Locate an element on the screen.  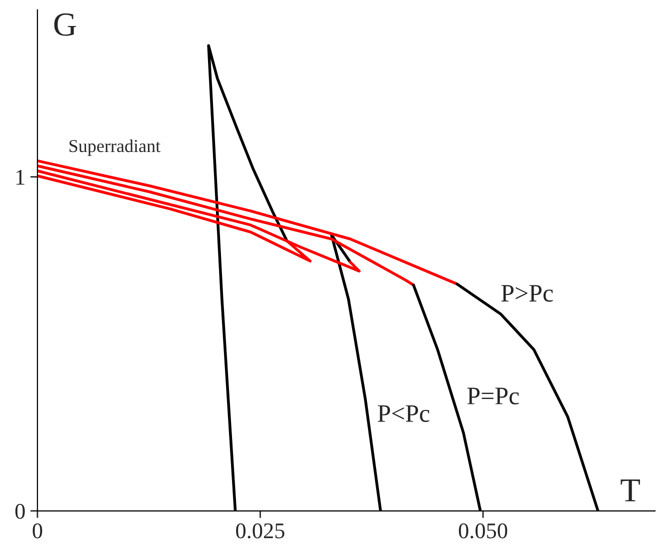
y-axis-title: G is located at coordinates (65, 24).